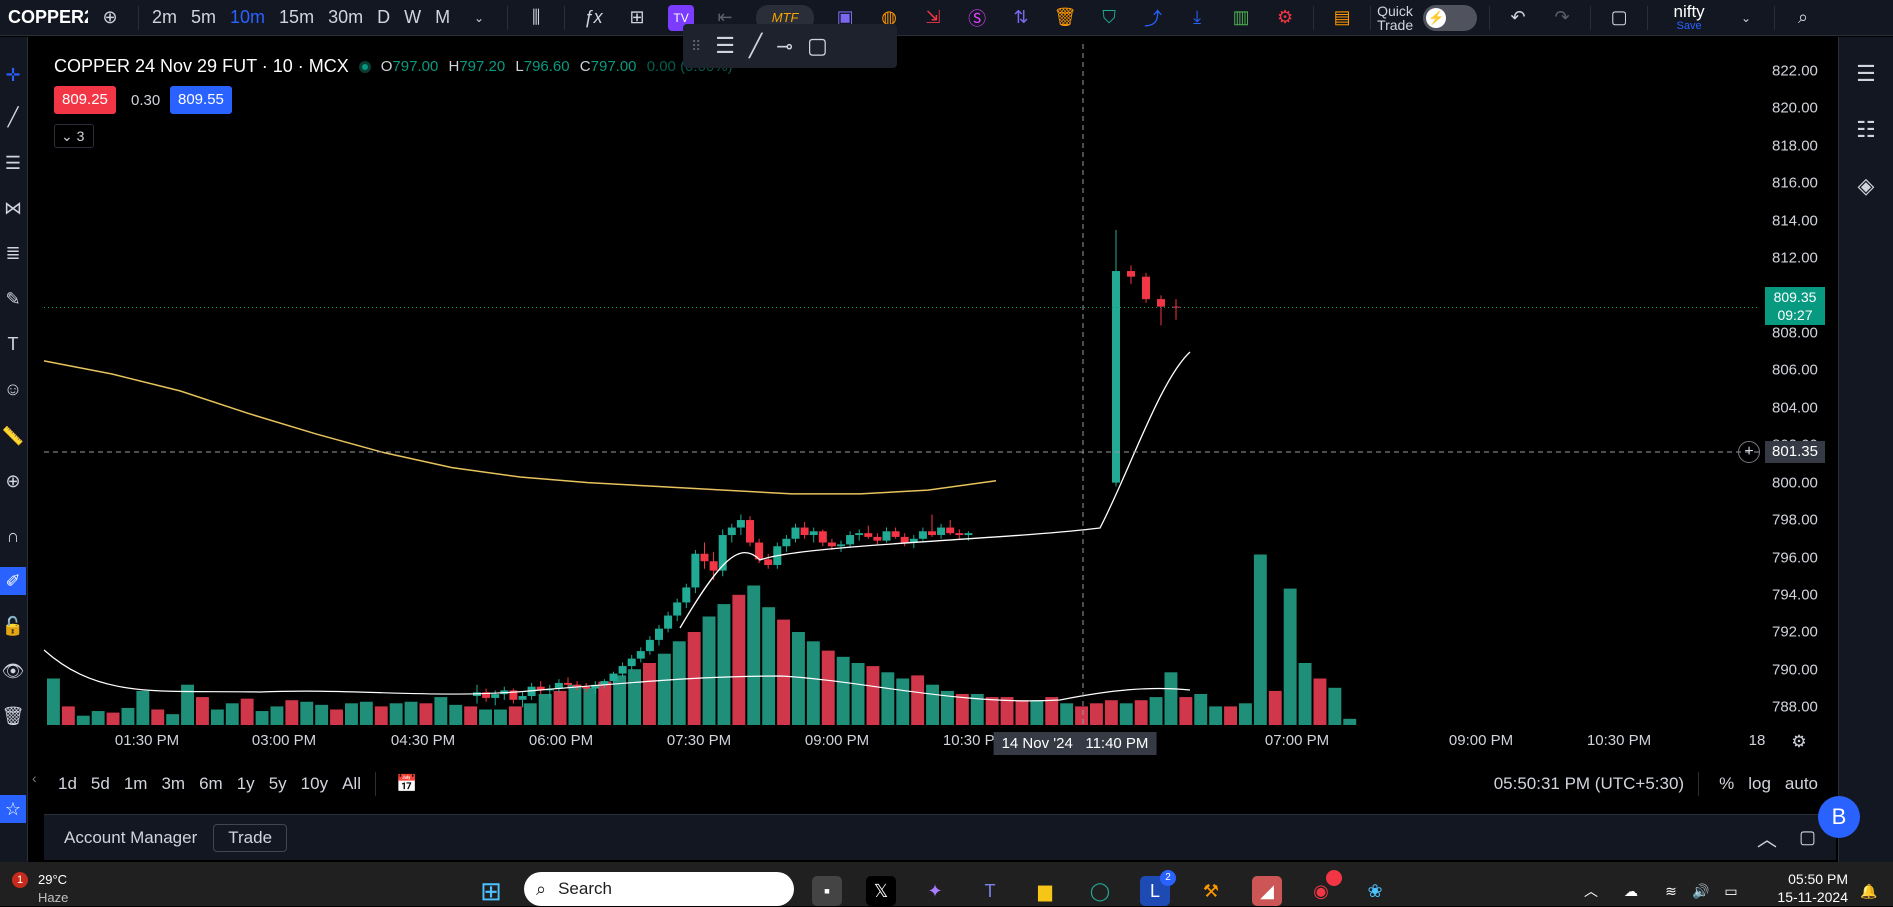  I want to click on analytics-icon: ▣, so click(845, 17).